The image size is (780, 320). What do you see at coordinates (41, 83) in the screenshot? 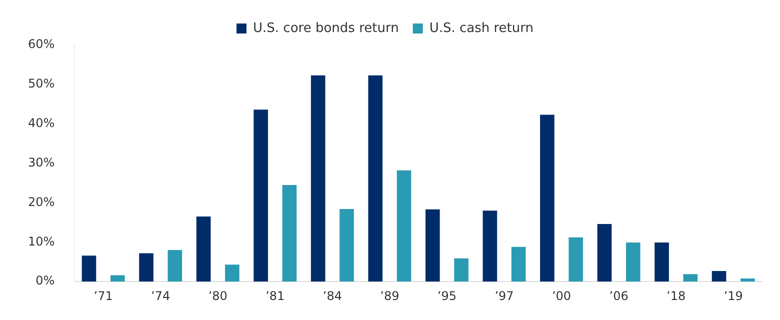
I see `y-tick-label: 50%` at bounding box center [41, 83].